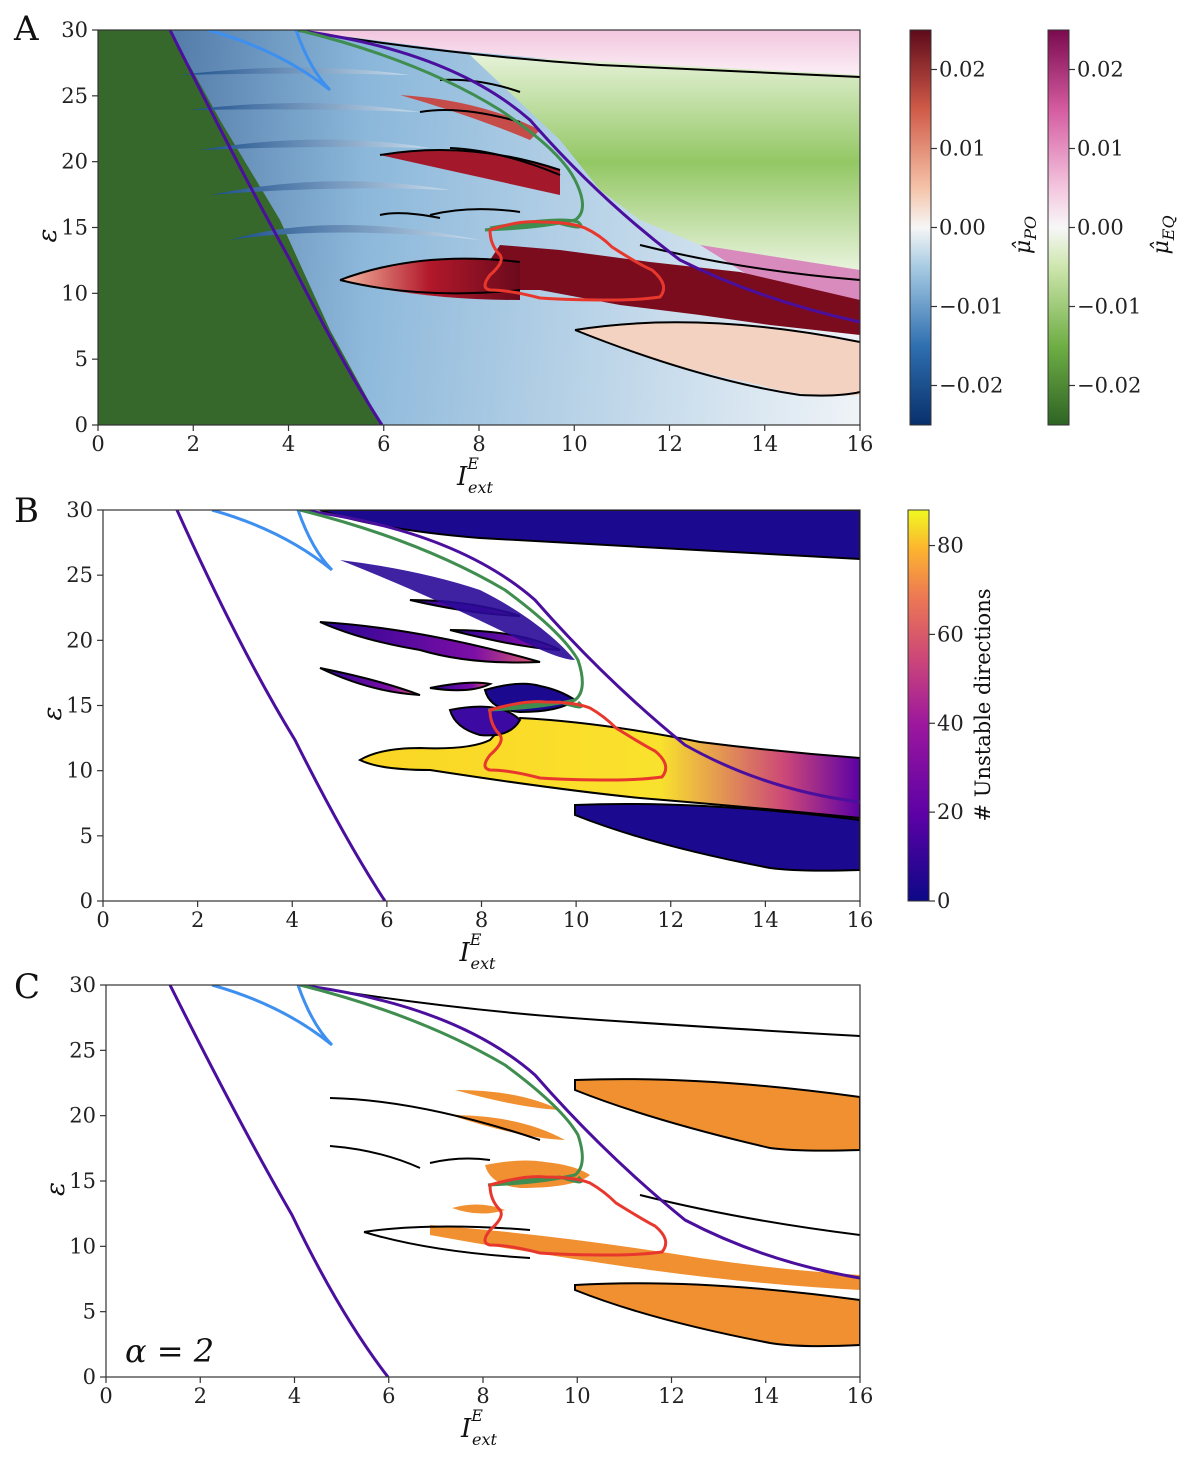 This screenshot has width=1200, height=1463. Describe the element at coordinates (1161, 247) in the screenshot. I see `colorbar-eq-label-main: μ̂` at that location.